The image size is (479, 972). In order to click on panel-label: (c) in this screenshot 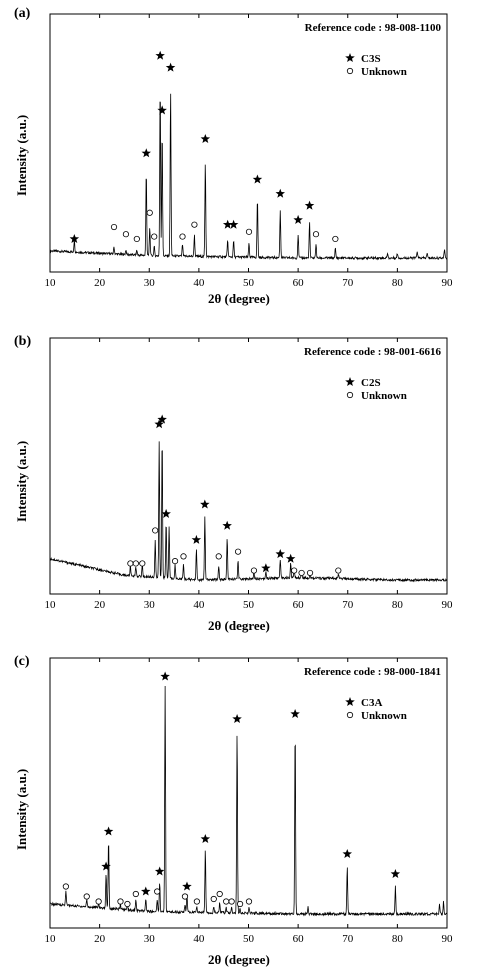, I will do `click(22, 661)`.